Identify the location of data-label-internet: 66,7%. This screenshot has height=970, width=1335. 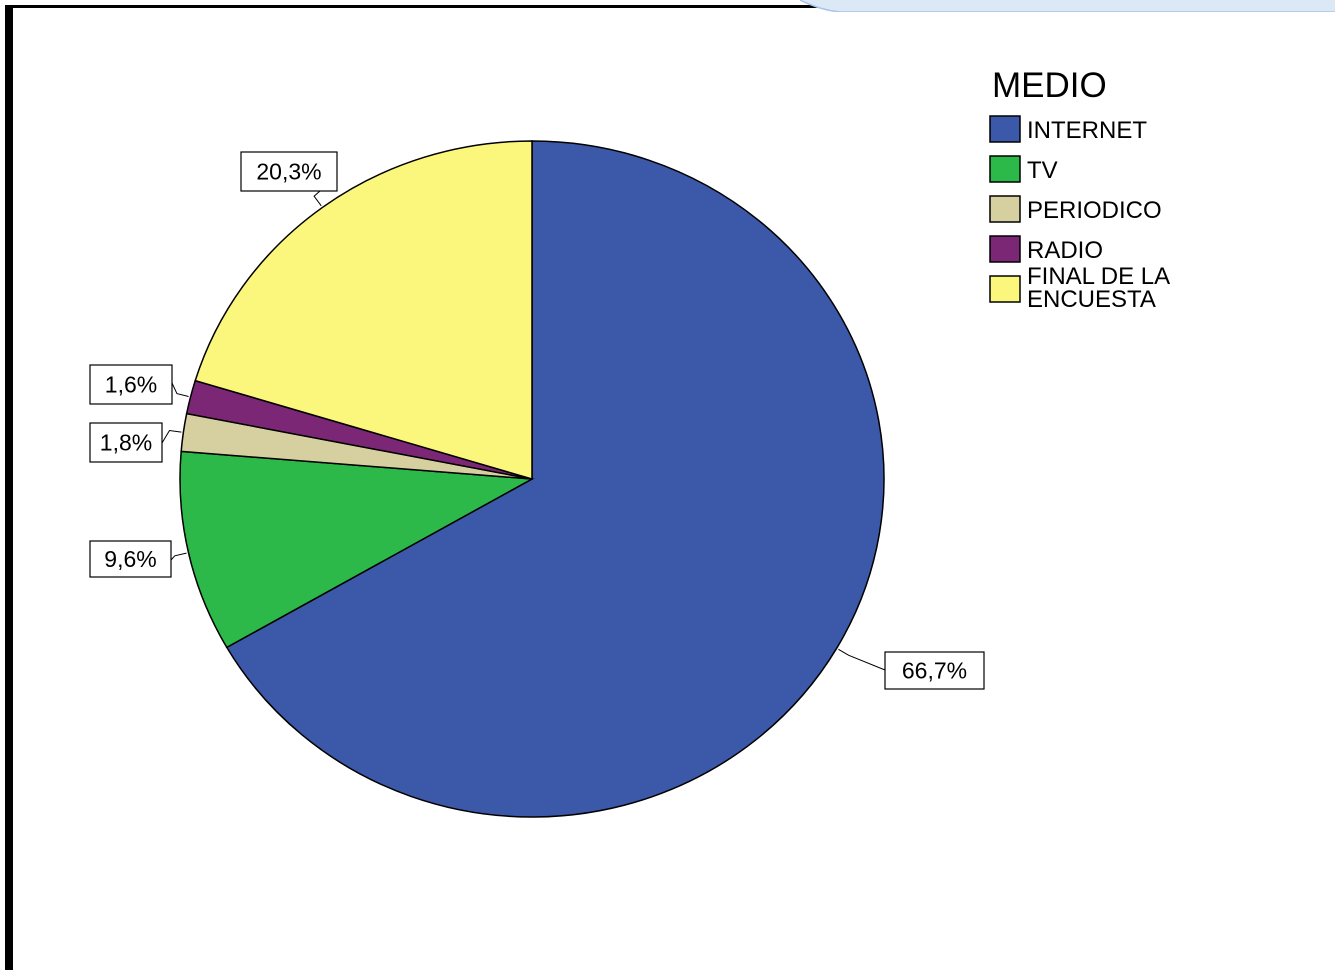
(934, 670).